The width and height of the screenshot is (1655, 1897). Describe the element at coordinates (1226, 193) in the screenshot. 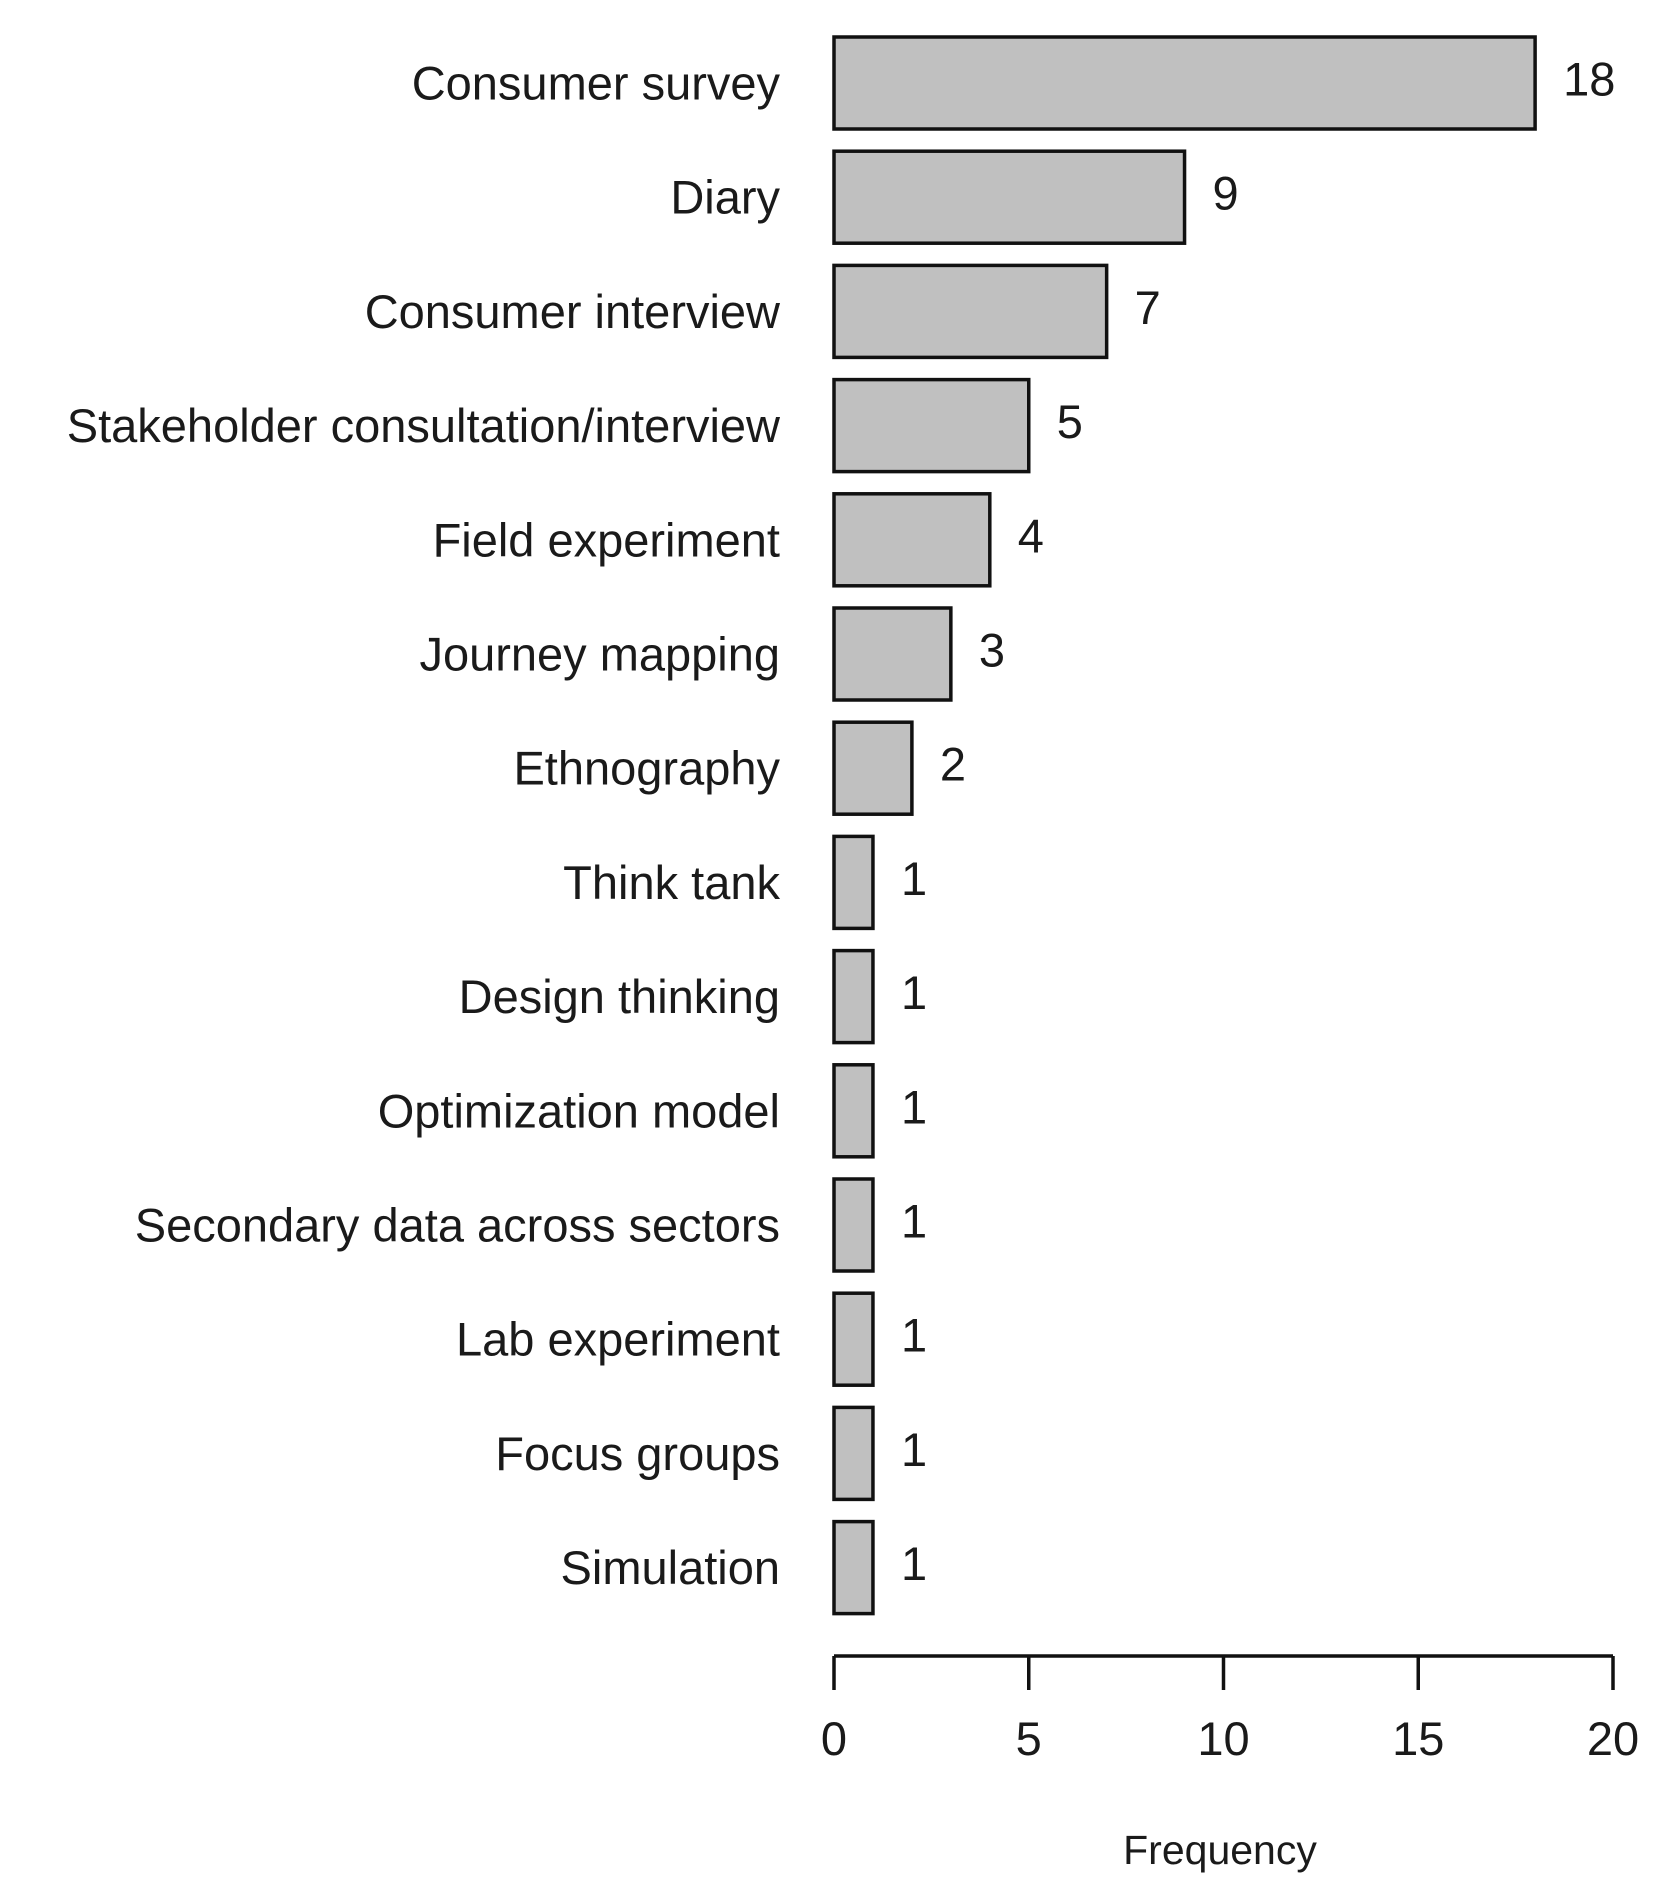

I see `value-label: 9` at that location.